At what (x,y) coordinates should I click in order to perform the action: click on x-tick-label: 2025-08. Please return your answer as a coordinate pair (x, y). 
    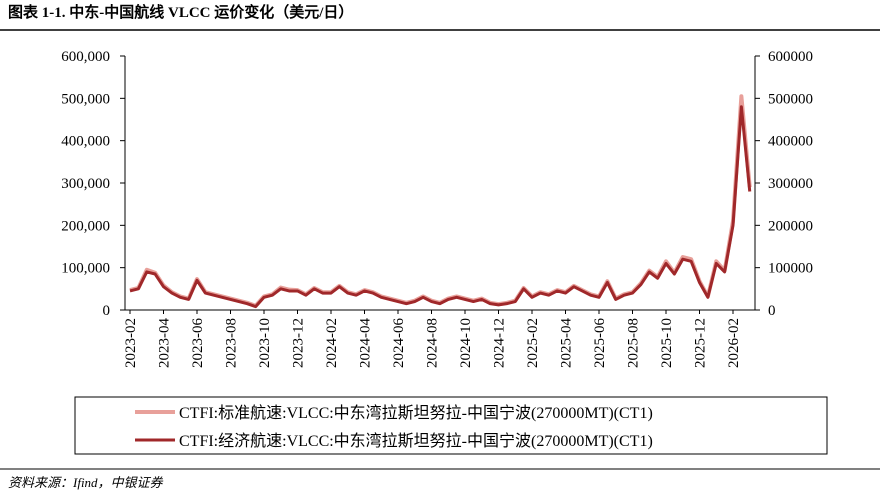
    Looking at the image, I should click on (634, 343).